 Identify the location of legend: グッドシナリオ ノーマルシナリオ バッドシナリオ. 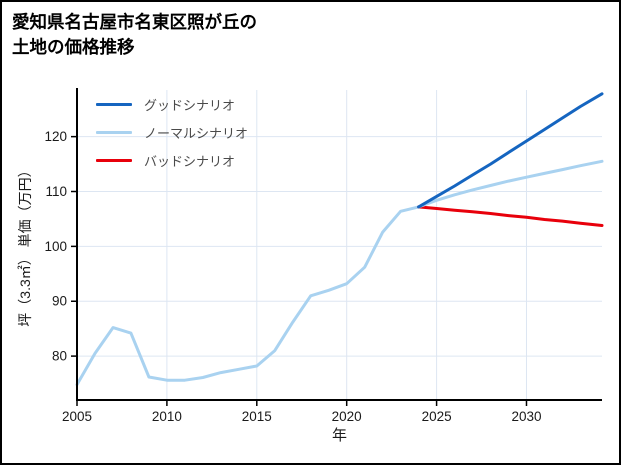
(172, 132).